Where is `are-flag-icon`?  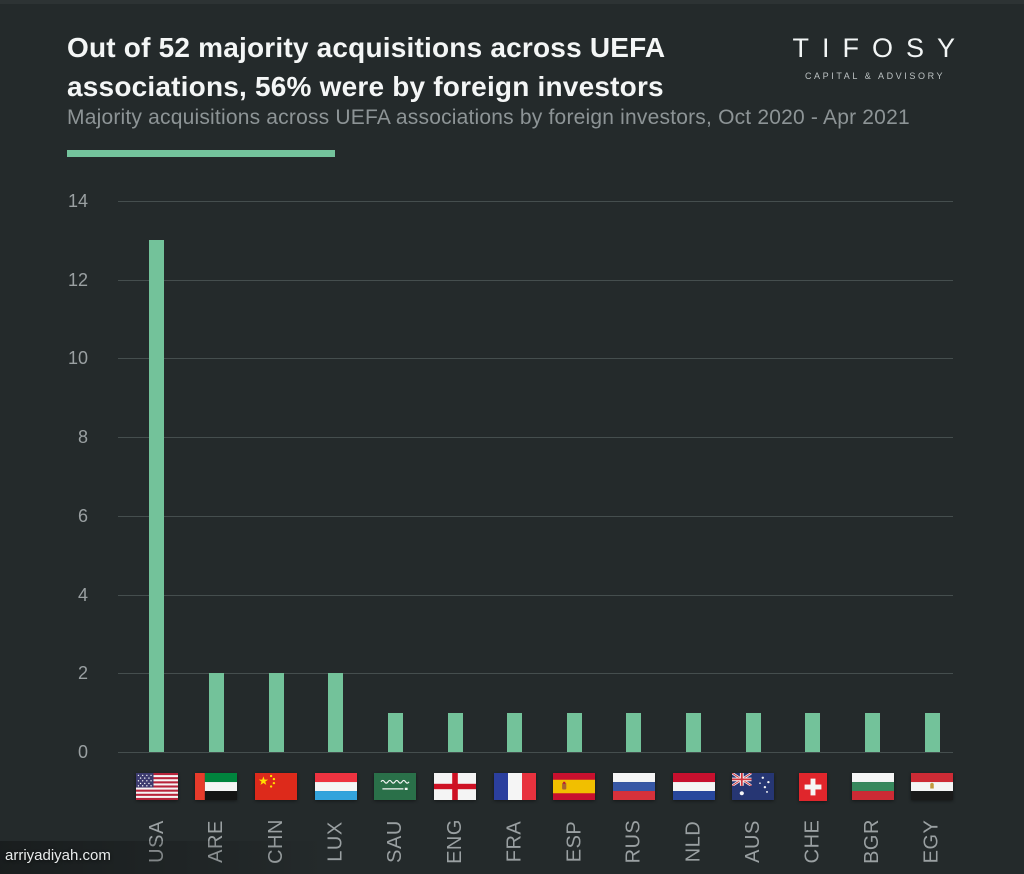
are-flag-icon is located at coordinates (216, 786).